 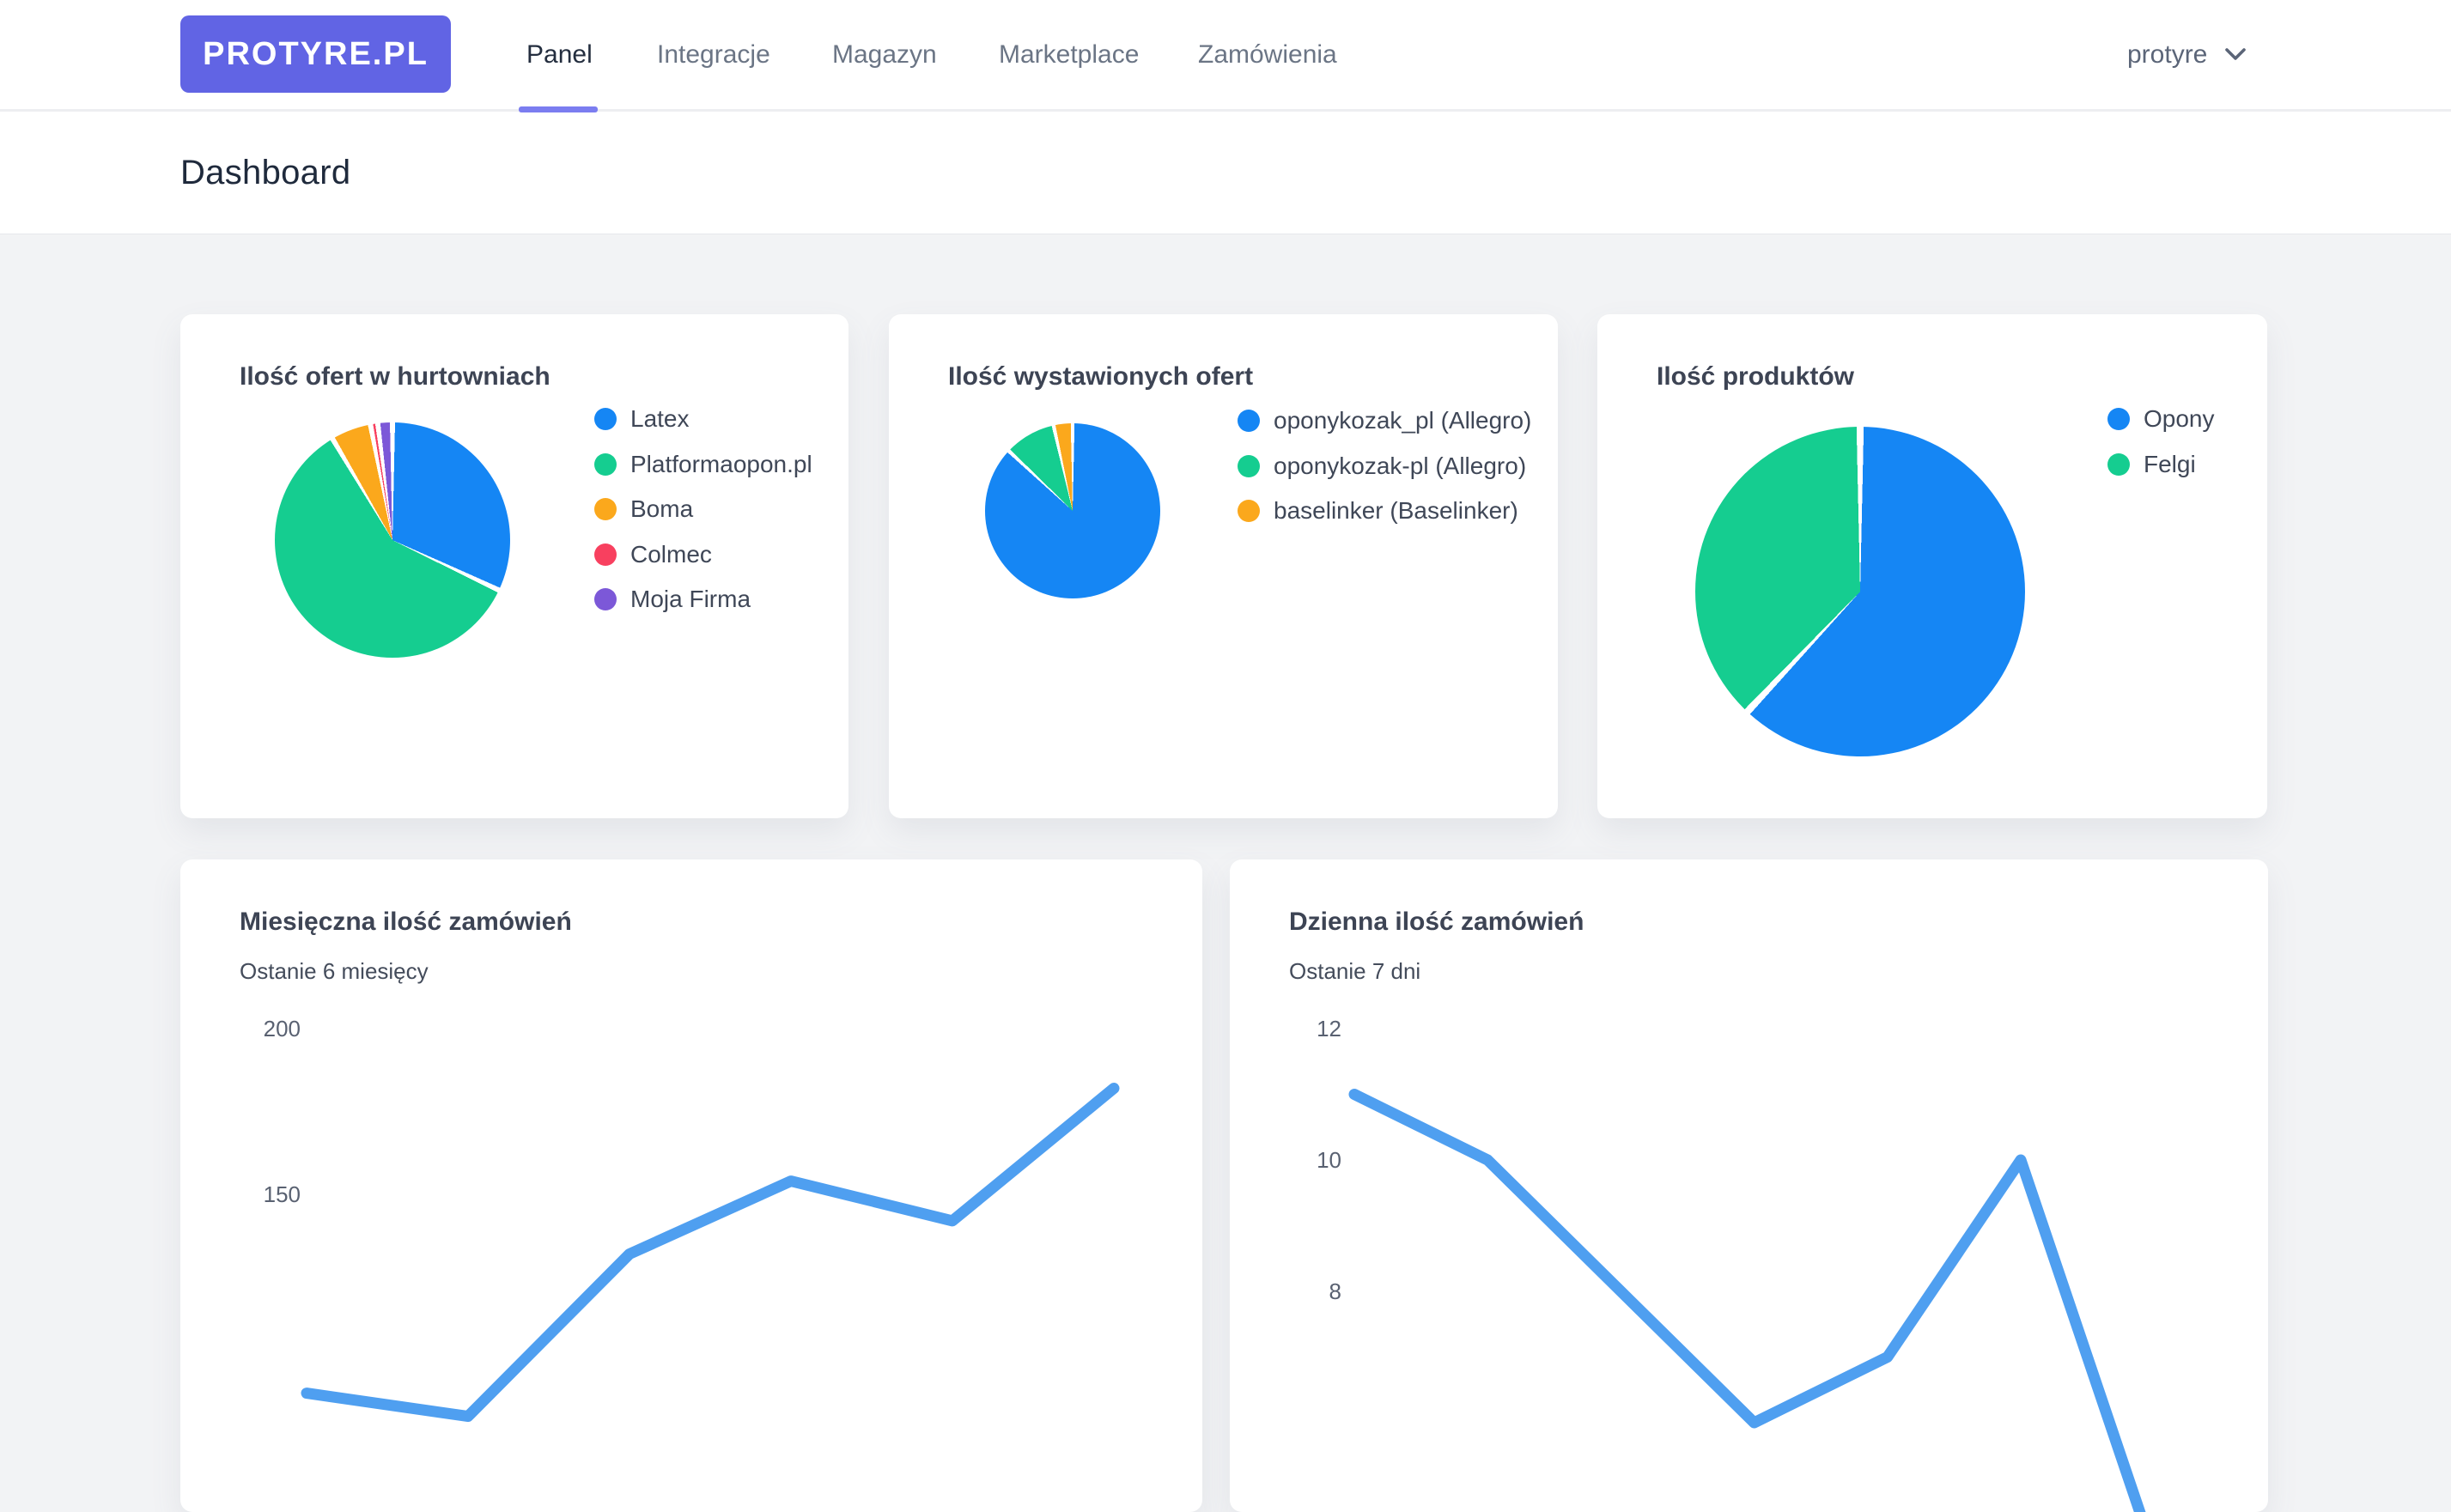 I want to click on card-product-count: Ilość produktów Opony Felgi, so click(x=1932, y=566).